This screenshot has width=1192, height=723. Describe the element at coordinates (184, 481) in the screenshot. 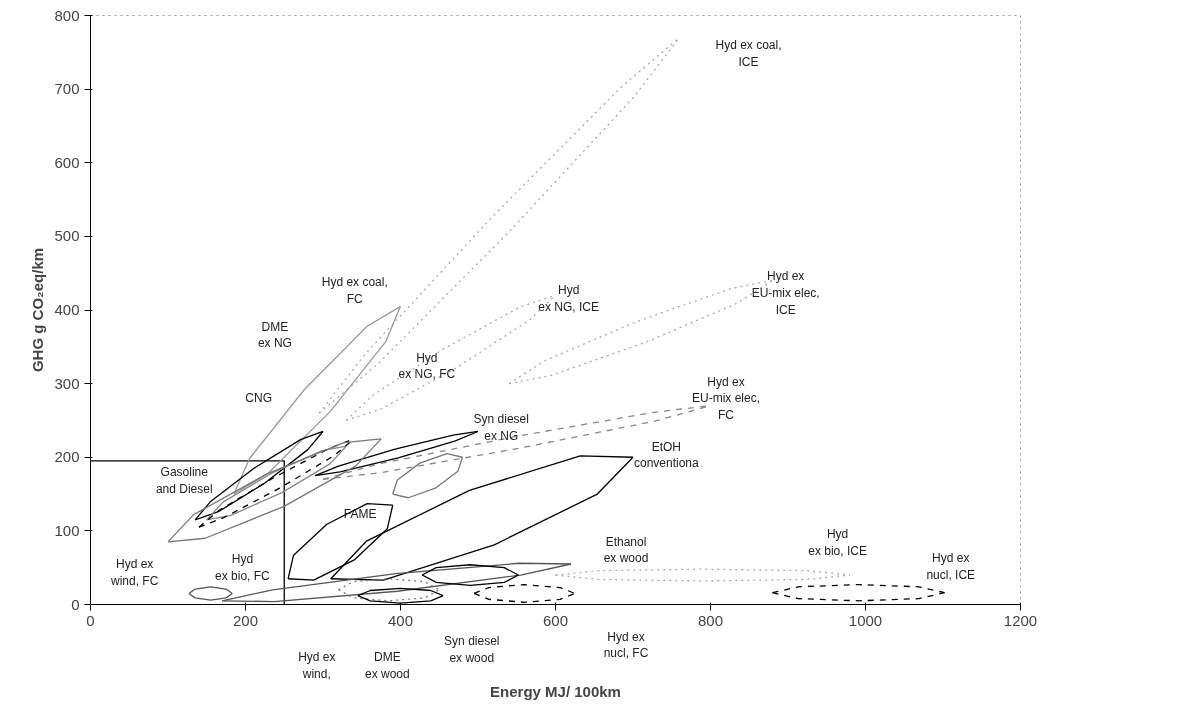

I see `annotation: Gasoline and Diesel` at that location.